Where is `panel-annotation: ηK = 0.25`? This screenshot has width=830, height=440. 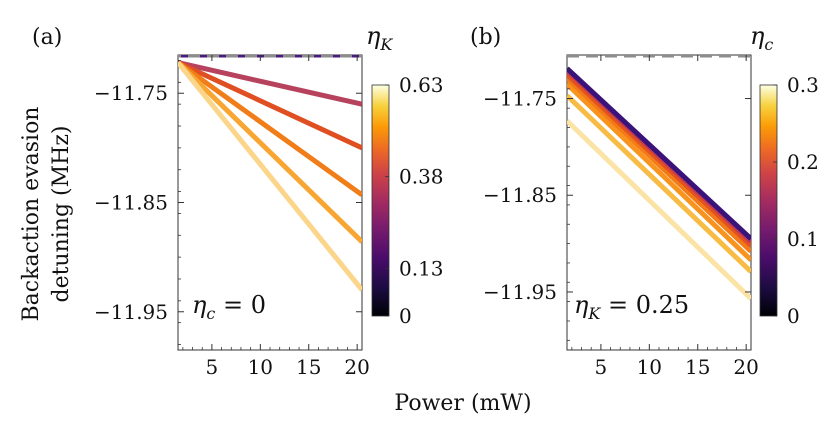 panel-annotation: ηK = 0.25 is located at coordinates (631, 307).